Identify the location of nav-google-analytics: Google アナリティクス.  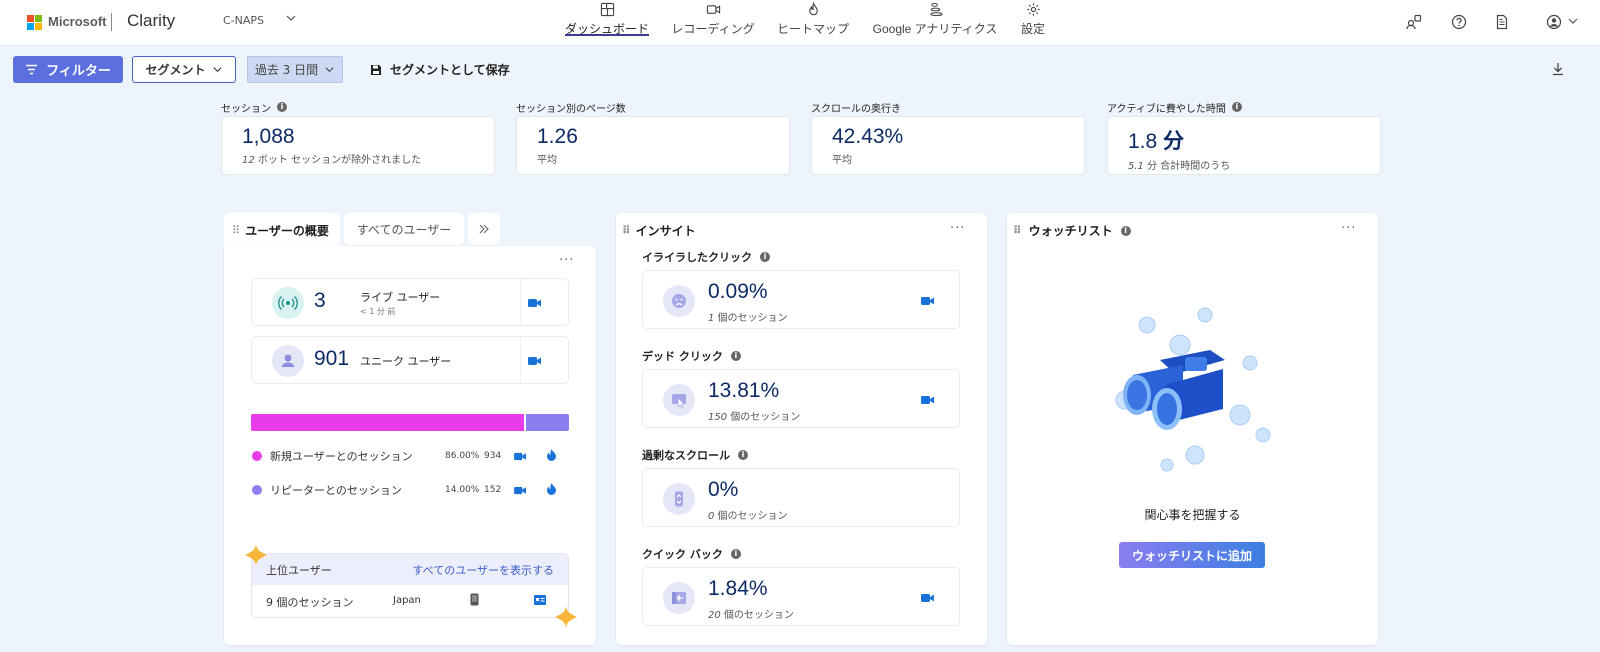
(935, 22).